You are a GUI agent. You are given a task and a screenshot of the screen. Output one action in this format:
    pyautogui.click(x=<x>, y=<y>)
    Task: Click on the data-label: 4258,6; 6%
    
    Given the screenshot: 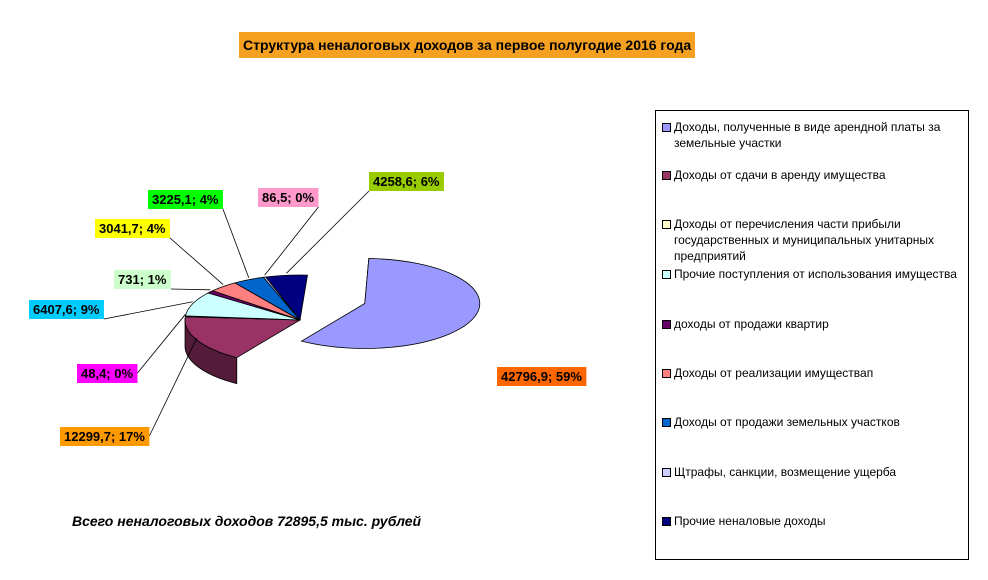 What is the action you would take?
    pyautogui.click(x=406, y=181)
    